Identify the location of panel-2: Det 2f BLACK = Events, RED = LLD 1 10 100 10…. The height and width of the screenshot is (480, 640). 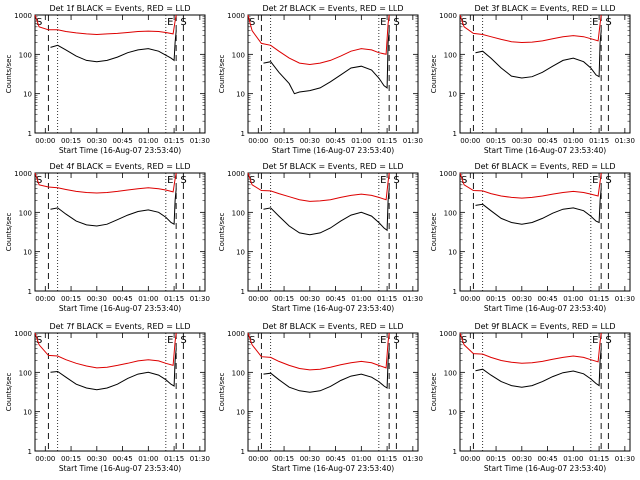
(320, 79).